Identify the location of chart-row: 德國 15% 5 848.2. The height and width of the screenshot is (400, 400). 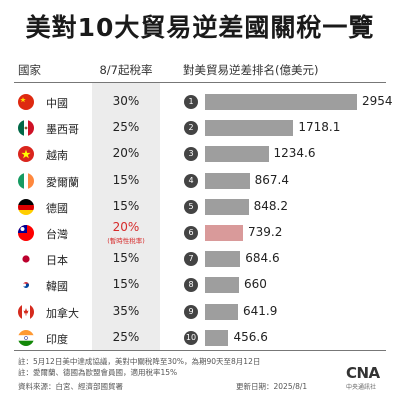
(200, 207).